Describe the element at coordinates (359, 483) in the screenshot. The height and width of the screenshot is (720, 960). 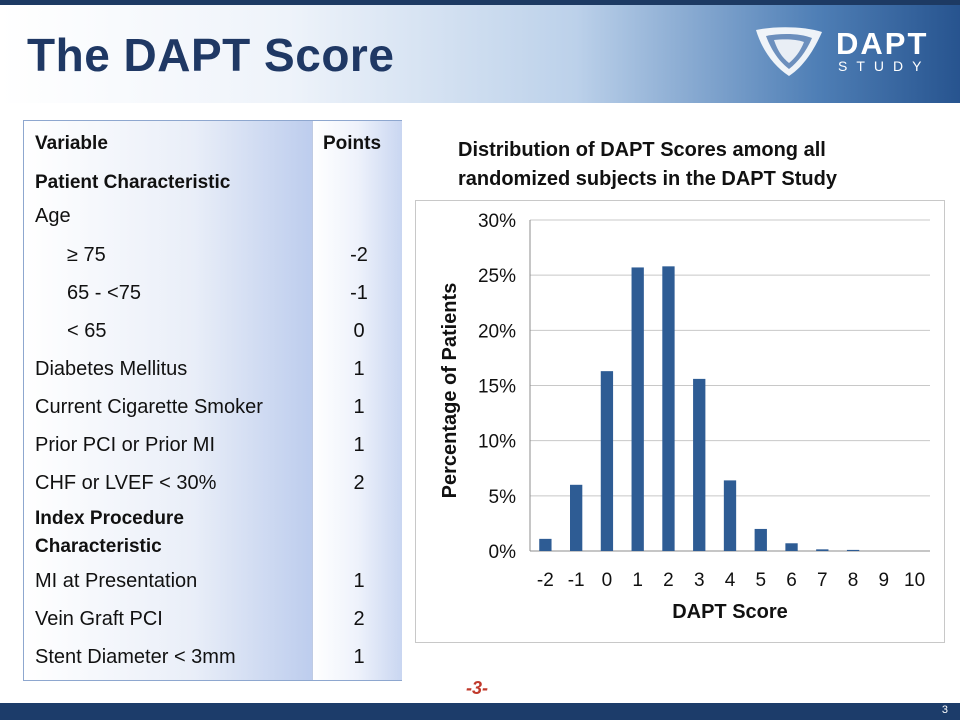
I see `row-points-chf: 2` at that location.